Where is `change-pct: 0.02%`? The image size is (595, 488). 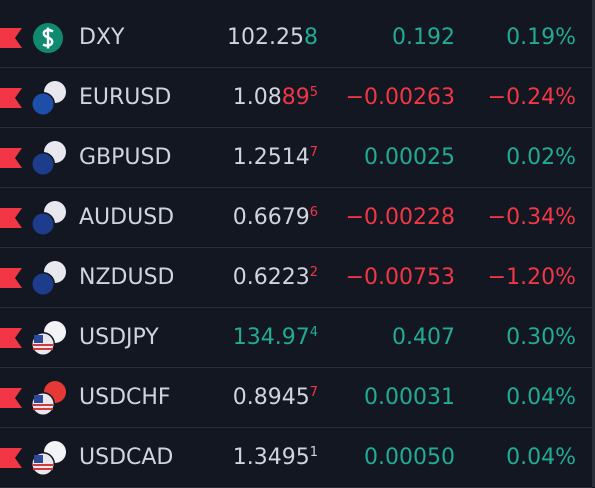 change-pct: 0.02% is located at coordinates (541, 157).